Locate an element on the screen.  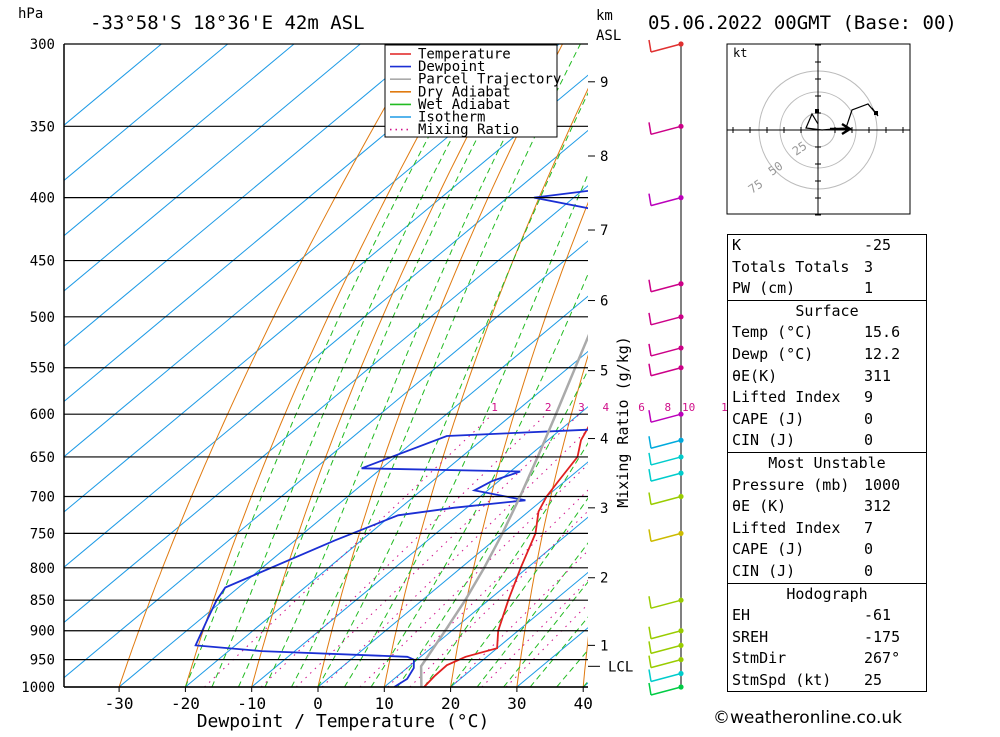
pressure-tick-label: 850 is located at coordinates (42, 601).